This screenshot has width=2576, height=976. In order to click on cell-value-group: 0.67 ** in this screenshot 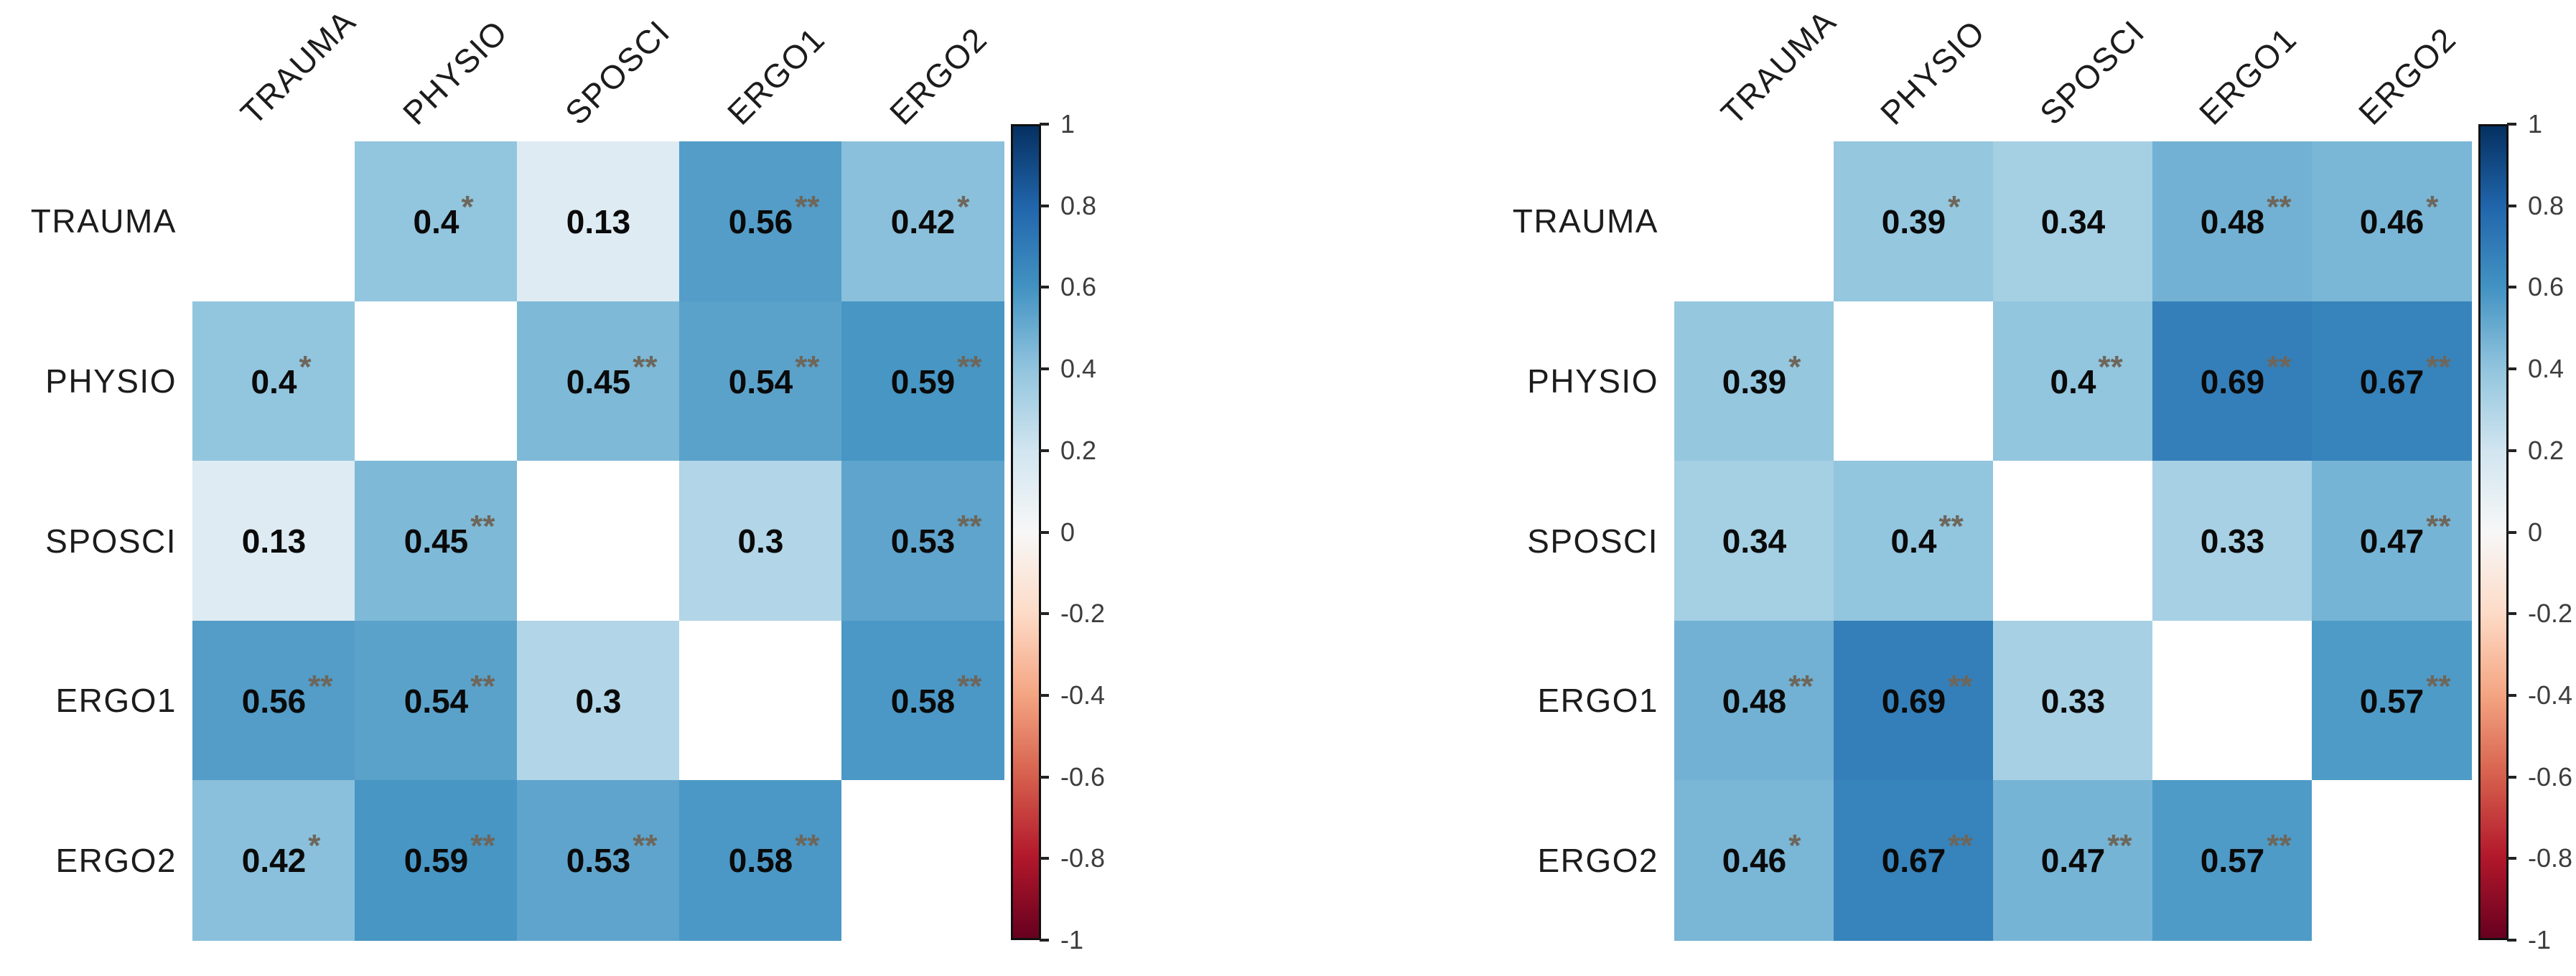, I will do `click(2405, 375)`.